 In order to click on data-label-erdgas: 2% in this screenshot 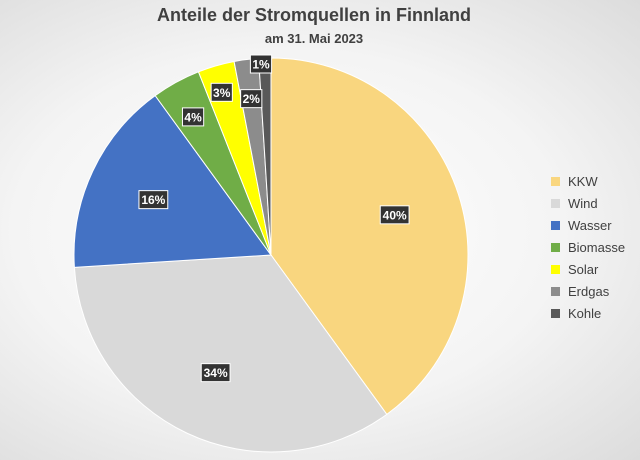, I will do `click(251, 99)`.